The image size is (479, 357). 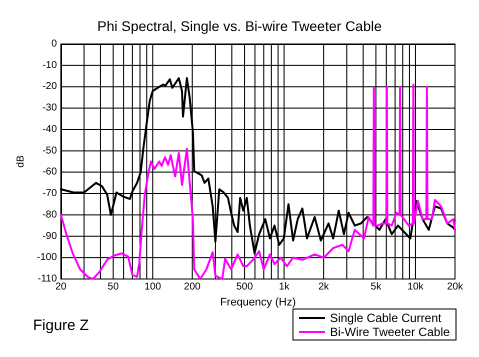 What do you see at coordinates (50, 129) in the screenshot?
I see `y-tick-label: -40` at bounding box center [50, 129].